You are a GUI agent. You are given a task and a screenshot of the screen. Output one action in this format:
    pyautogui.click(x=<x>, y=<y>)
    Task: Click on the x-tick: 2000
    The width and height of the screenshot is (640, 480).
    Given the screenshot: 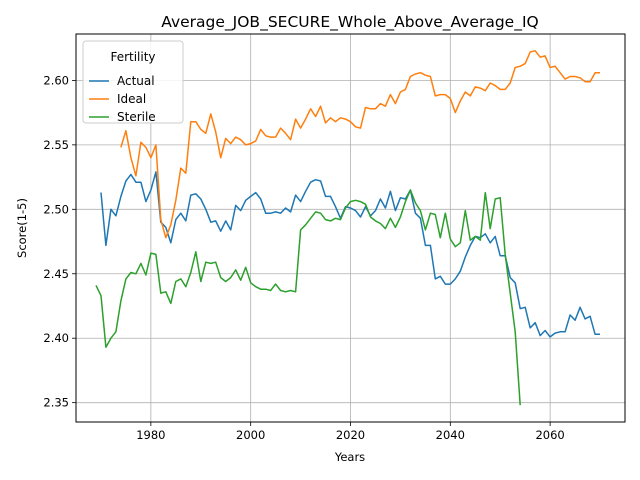 What is the action you would take?
    pyautogui.click(x=250, y=432)
    